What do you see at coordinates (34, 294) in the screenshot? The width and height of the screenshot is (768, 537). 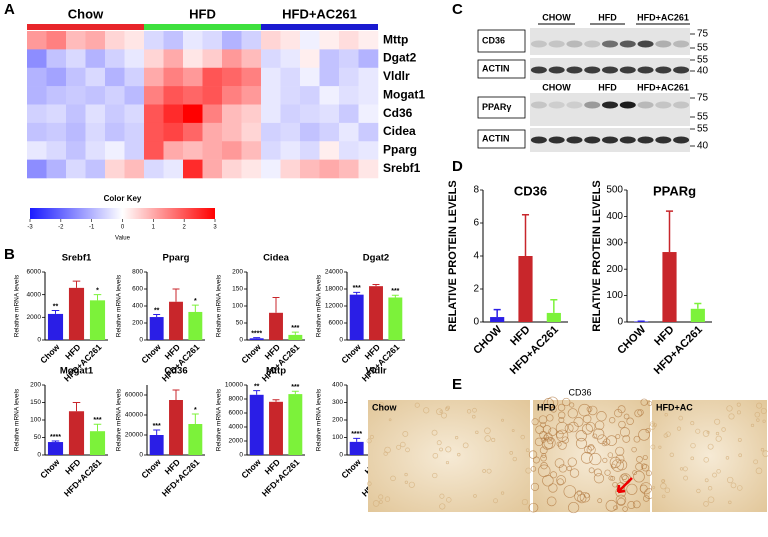 I see `y-tick-label: 4000` at bounding box center [34, 294].